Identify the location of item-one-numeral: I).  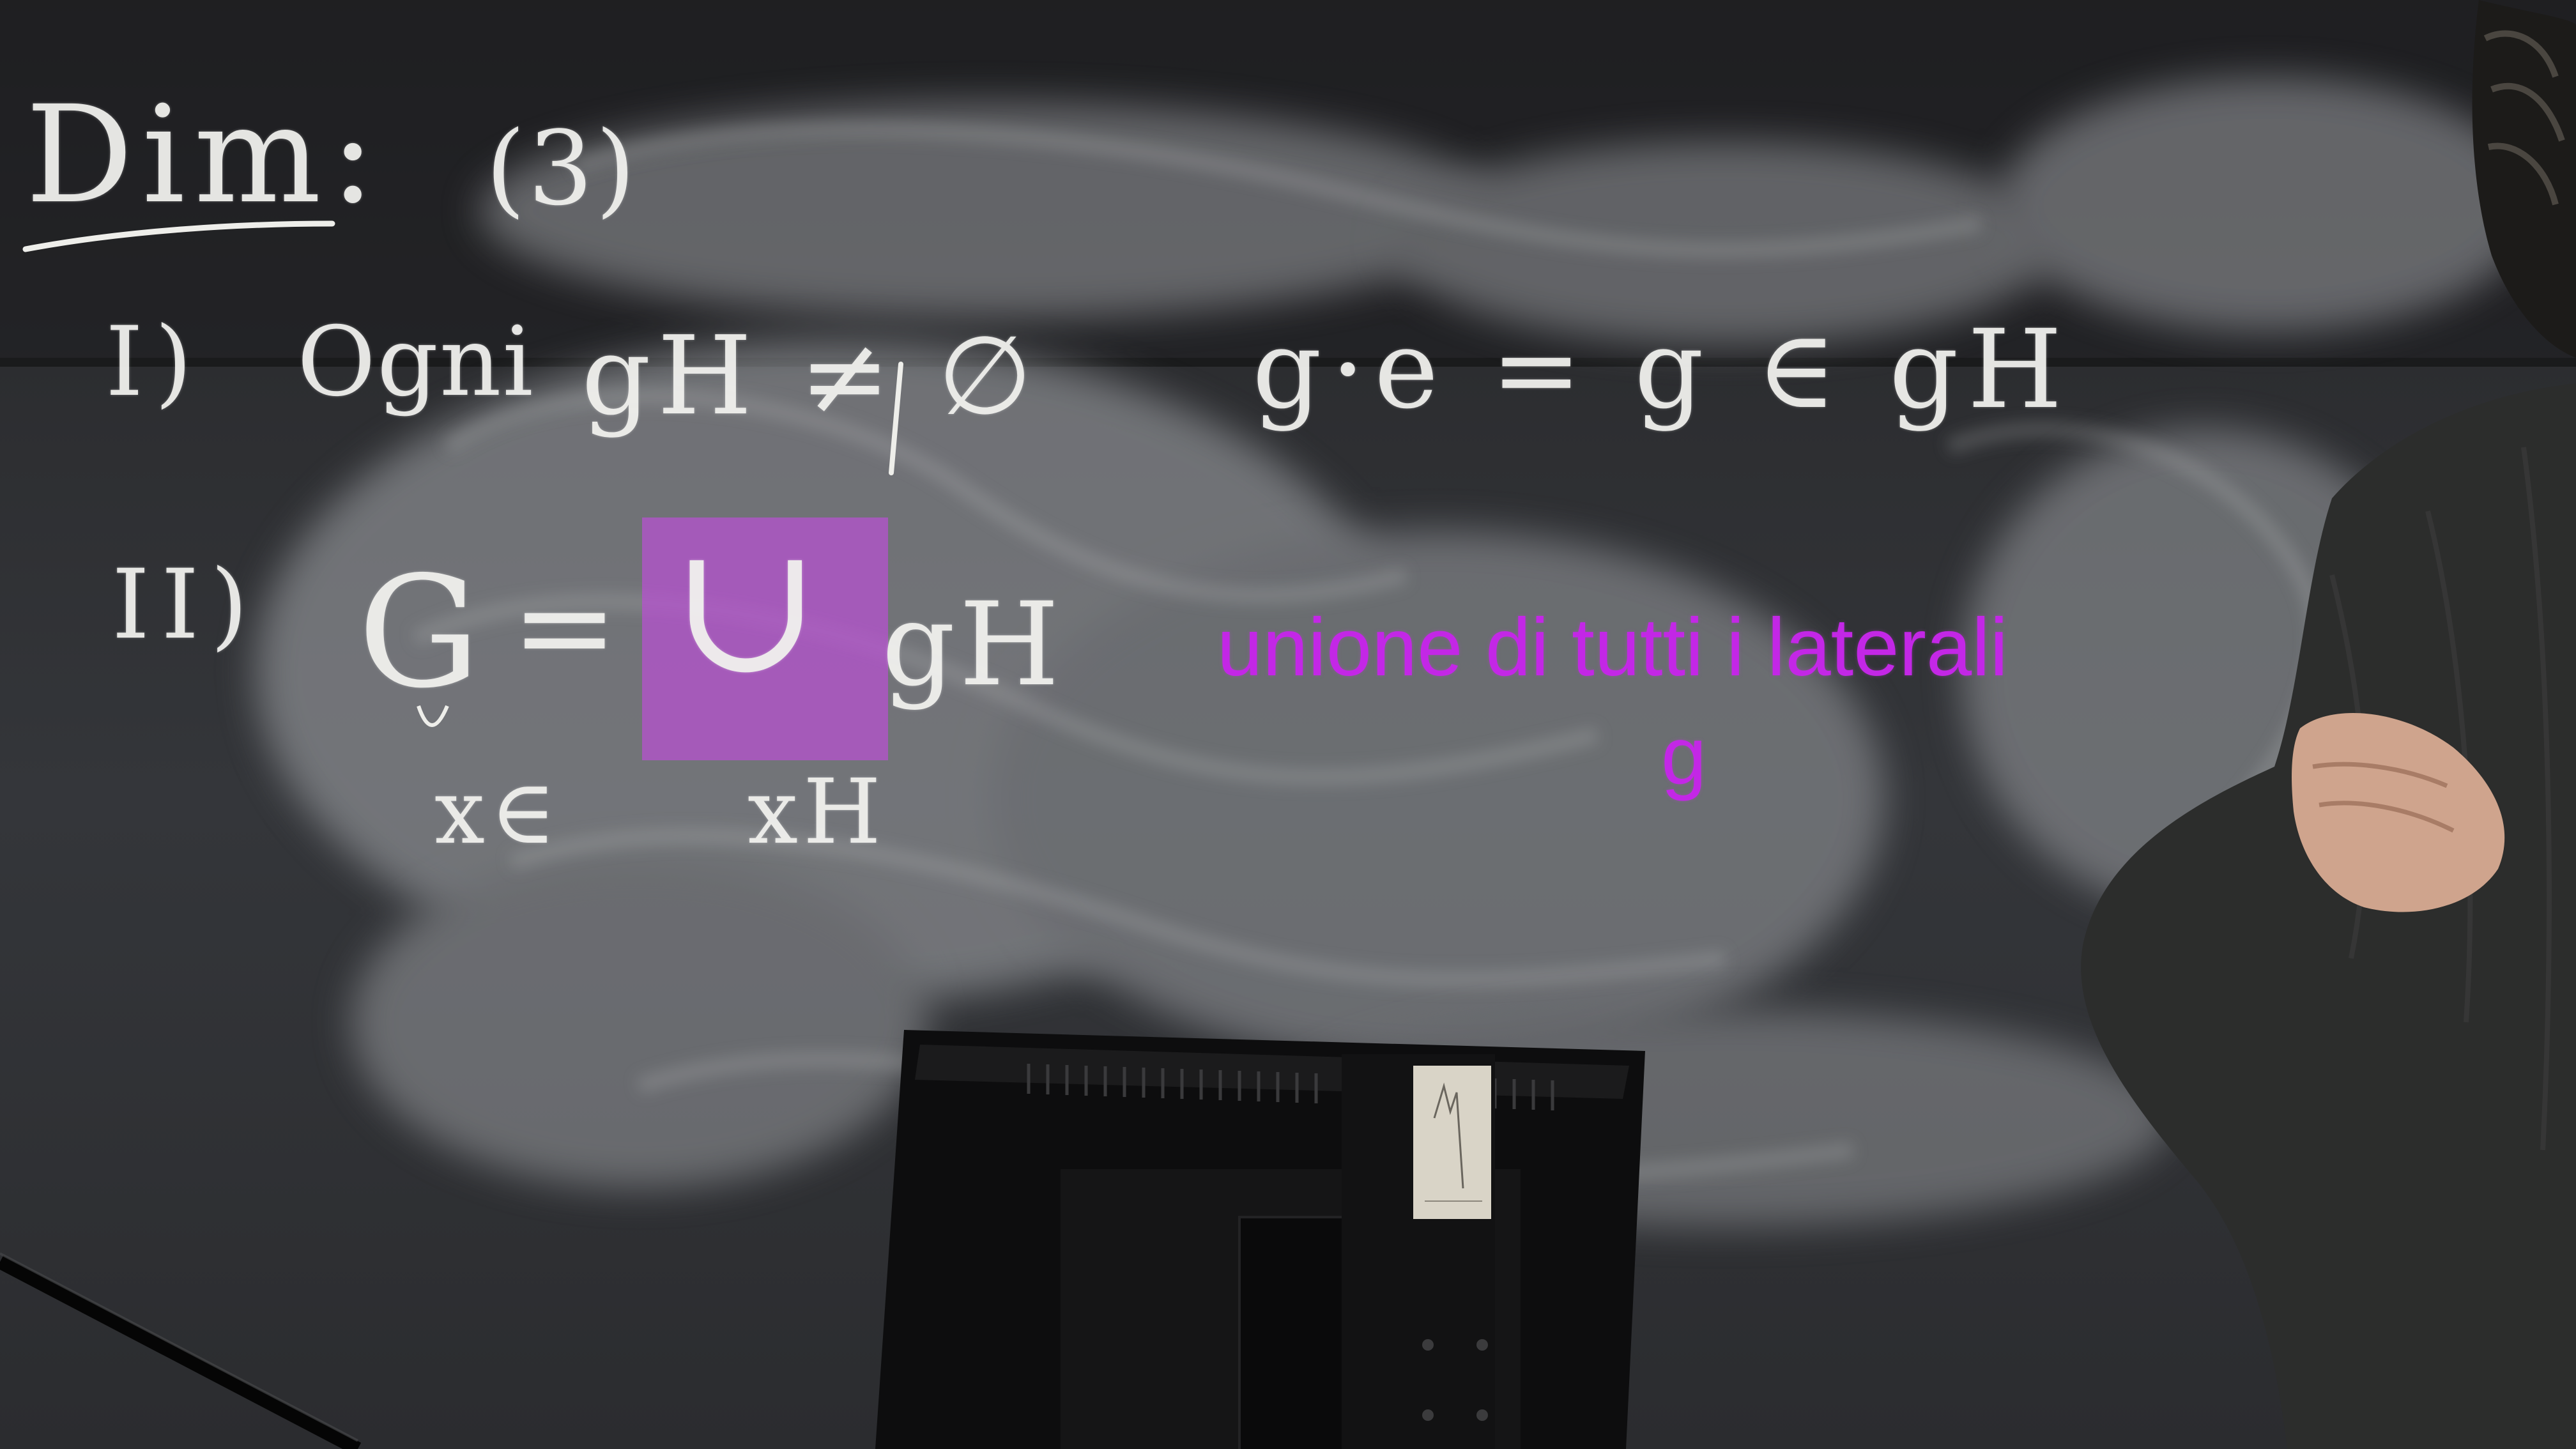
(154, 362).